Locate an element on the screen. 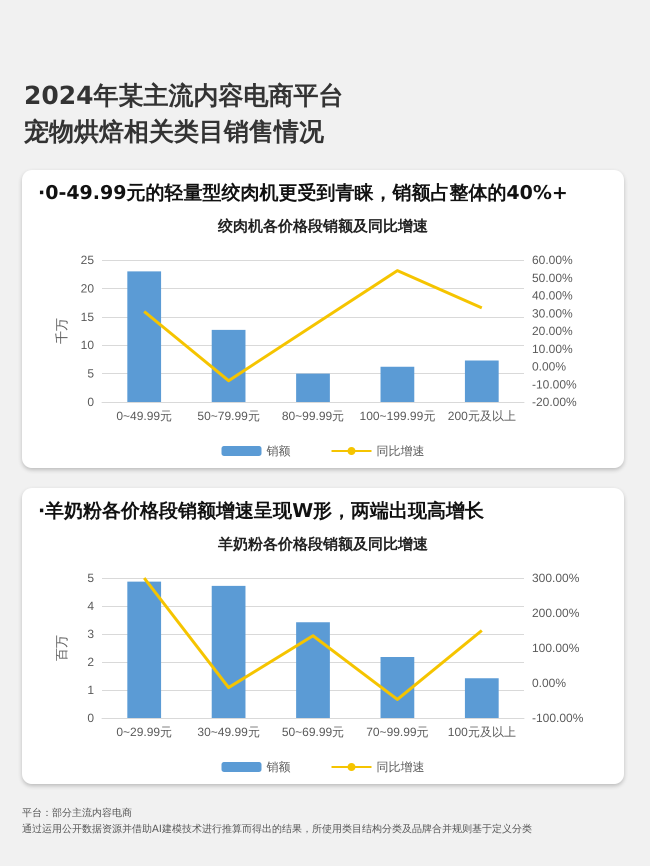 The height and width of the screenshot is (866, 650). text: 宠物烘焙相关类目销售情况 is located at coordinates (174, 132).